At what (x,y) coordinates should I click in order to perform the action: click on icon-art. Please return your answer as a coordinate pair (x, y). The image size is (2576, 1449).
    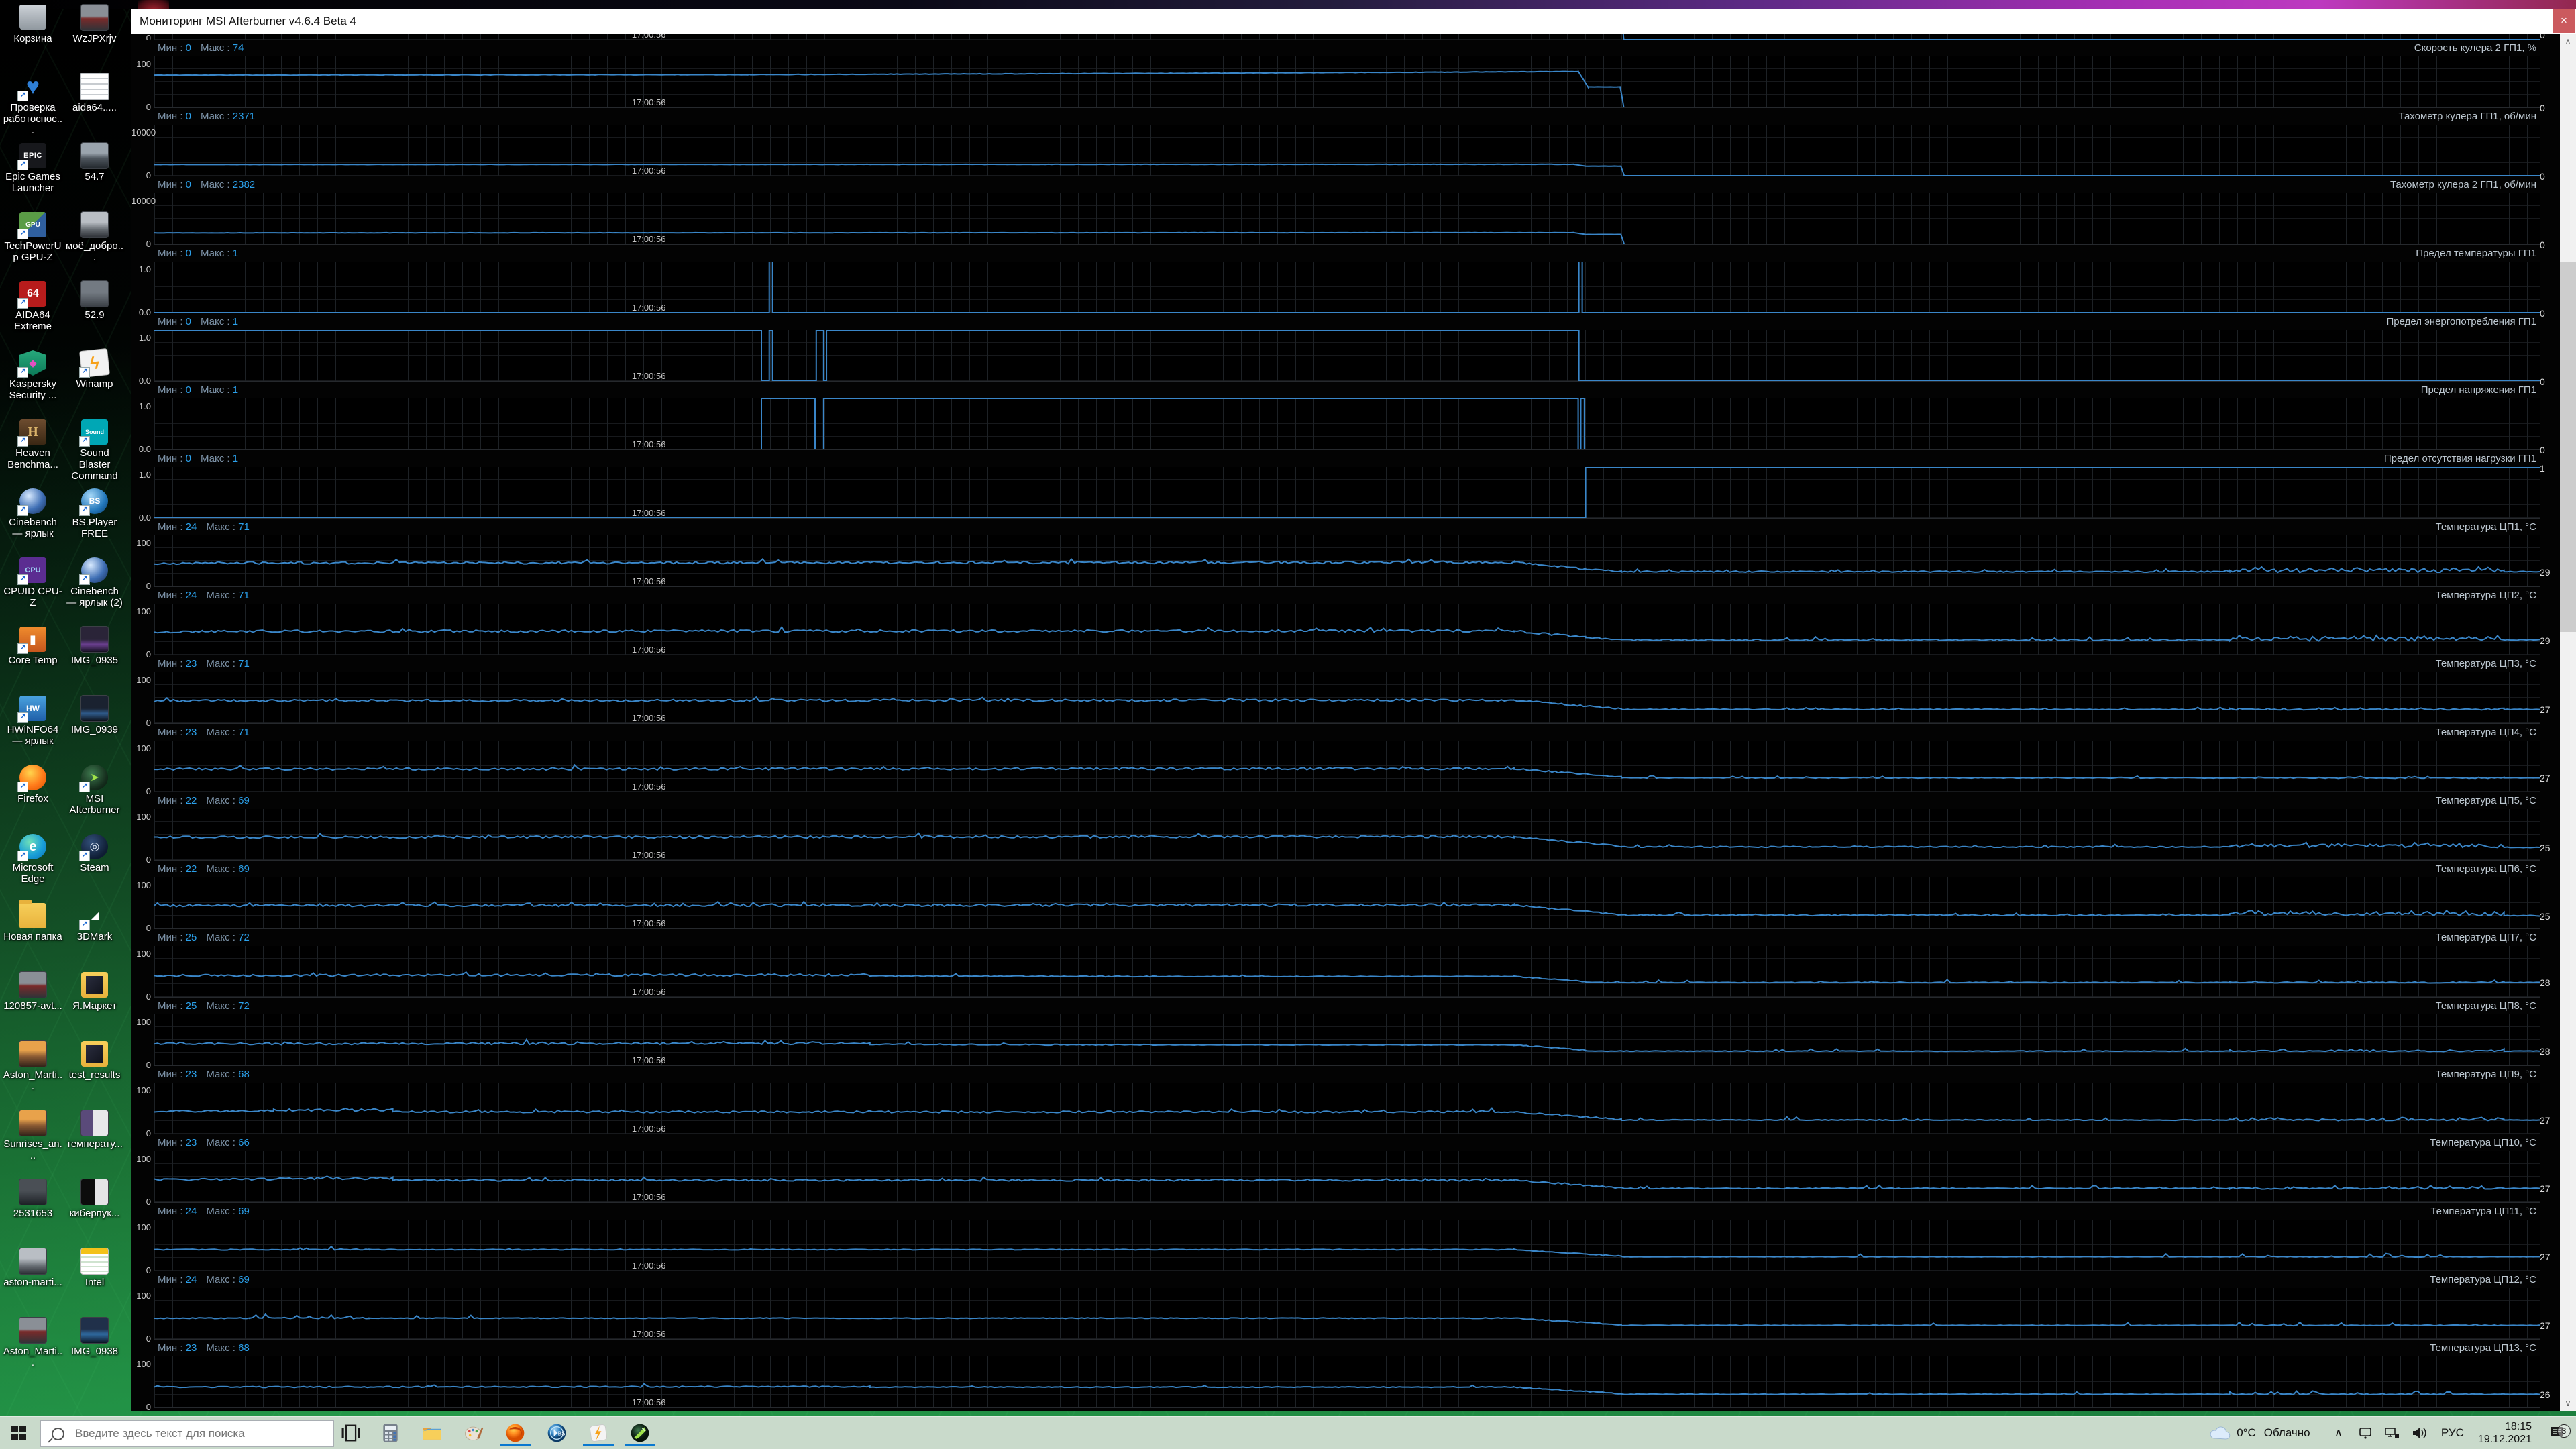
    Looking at the image, I should click on (33, 1261).